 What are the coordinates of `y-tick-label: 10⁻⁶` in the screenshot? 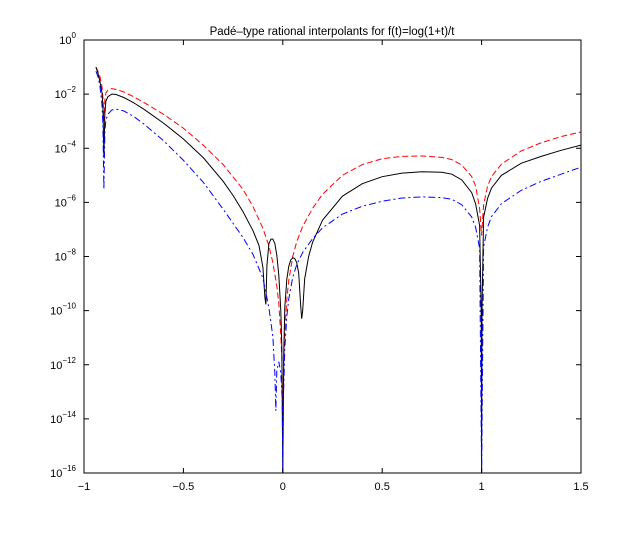 It's located at (66, 201).